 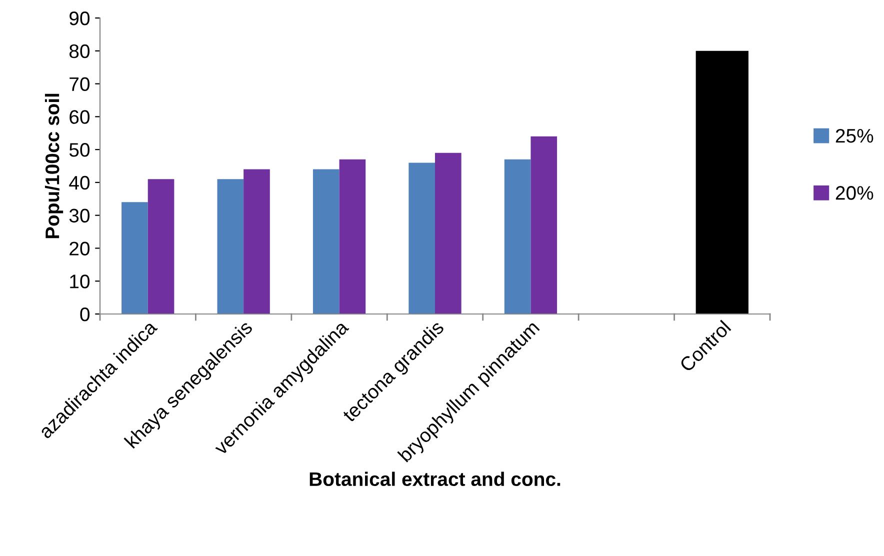 What do you see at coordinates (54, 166) in the screenshot?
I see `y-axis-title: Popu/100cc soil` at bounding box center [54, 166].